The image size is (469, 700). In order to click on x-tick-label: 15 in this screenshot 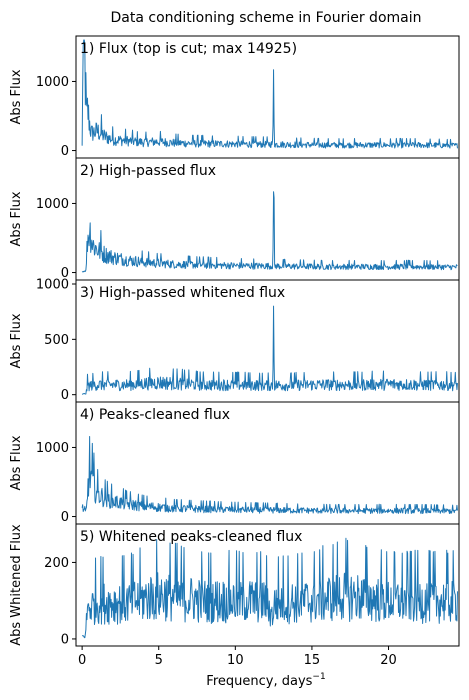, I will do `click(312, 660)`.